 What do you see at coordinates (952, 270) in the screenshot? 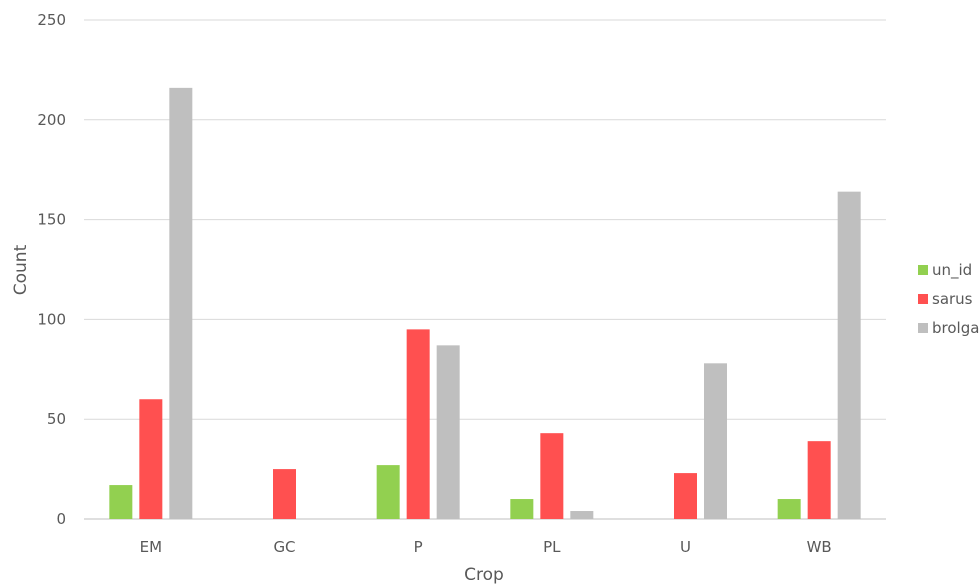
I see `legend-label-un_id: un_id` at bounding box center [952, 270].